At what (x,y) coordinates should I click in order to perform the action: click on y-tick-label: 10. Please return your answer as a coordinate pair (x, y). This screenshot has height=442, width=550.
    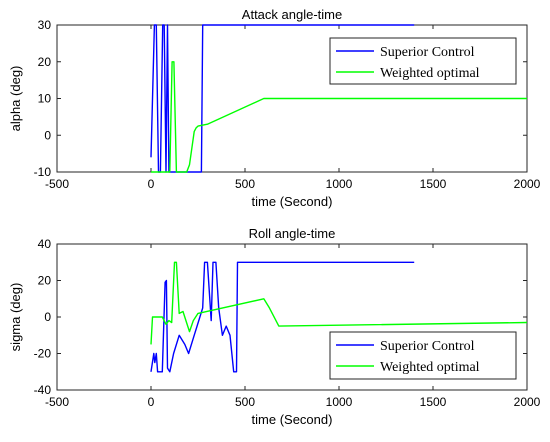
    Looking at the image, I should click on (45, 99).